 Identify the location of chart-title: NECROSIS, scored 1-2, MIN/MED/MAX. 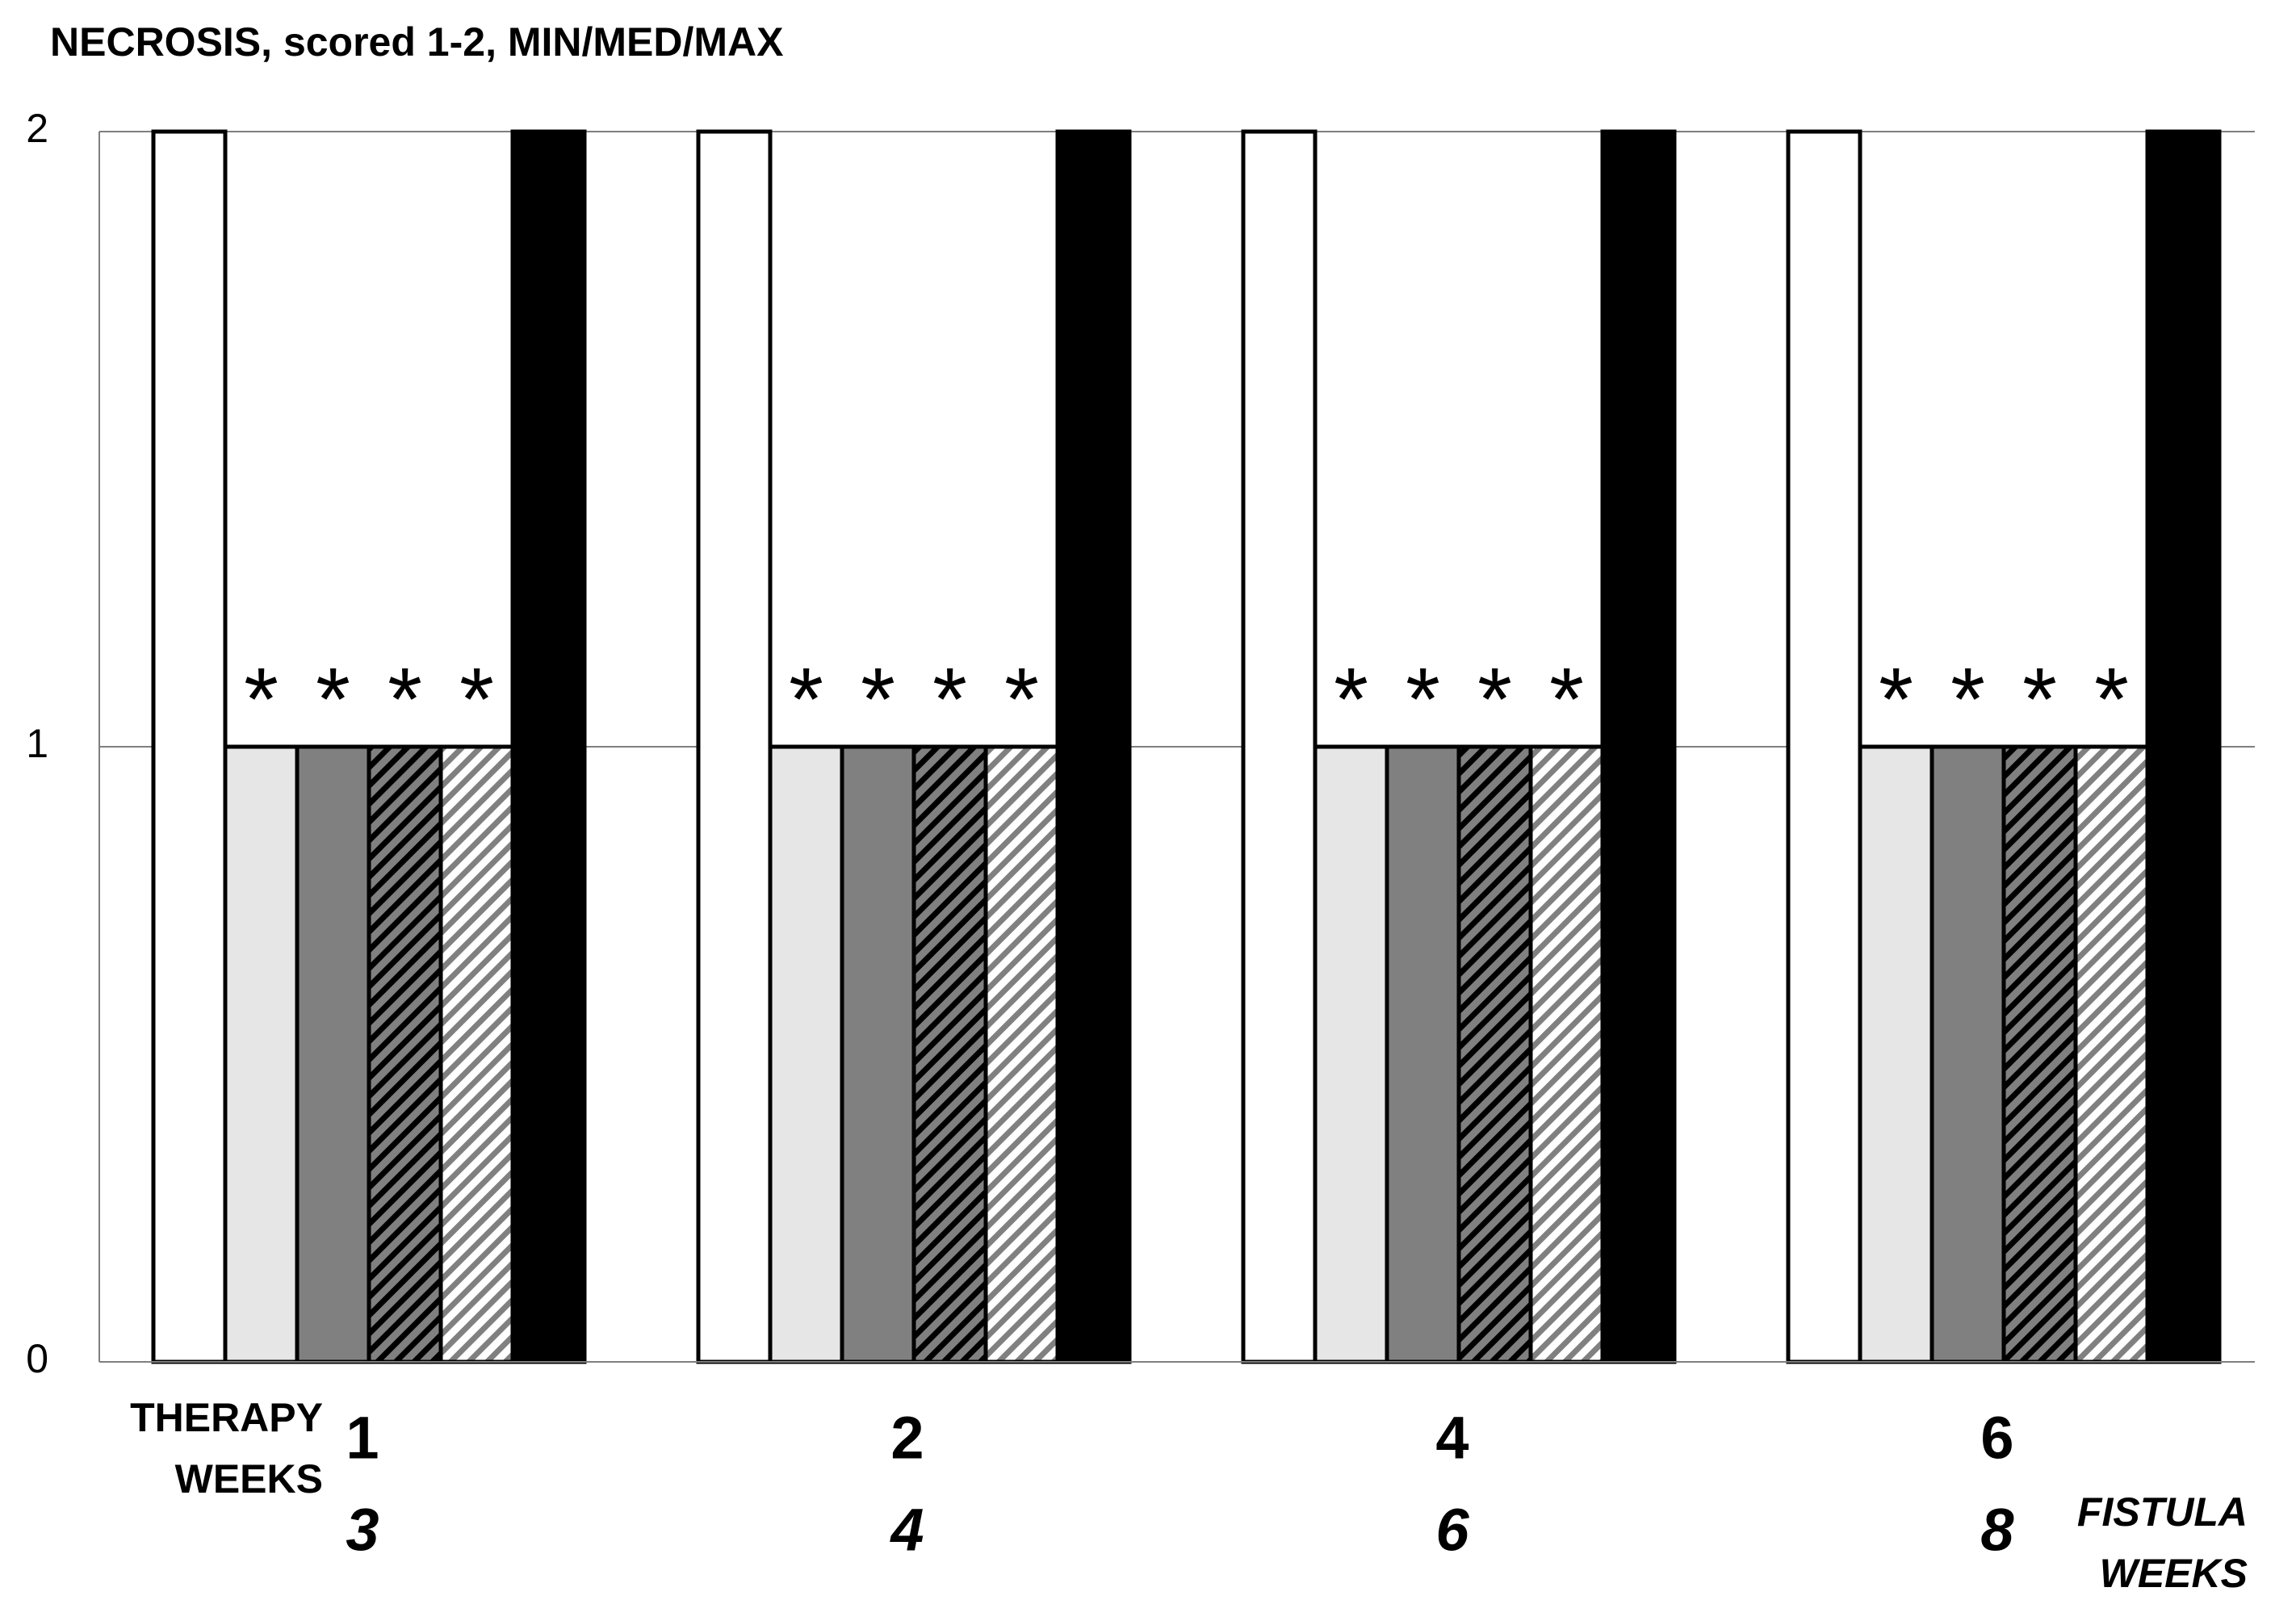
(417, 42).